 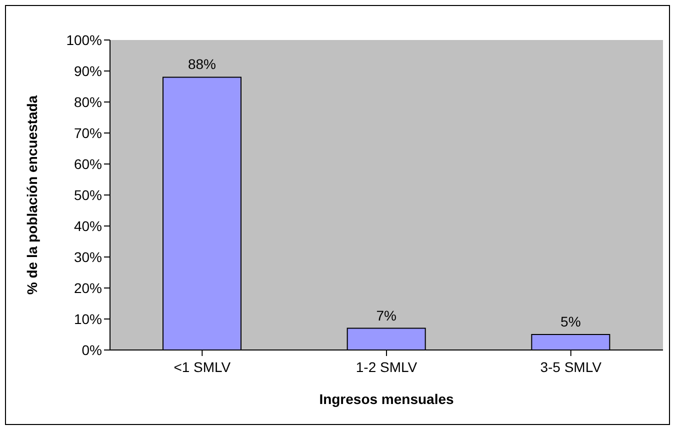 What do you see at coordinates (88, 288) in the screenshot?
I see `y-tick-label: 20%` at bounding box center [88, 288].